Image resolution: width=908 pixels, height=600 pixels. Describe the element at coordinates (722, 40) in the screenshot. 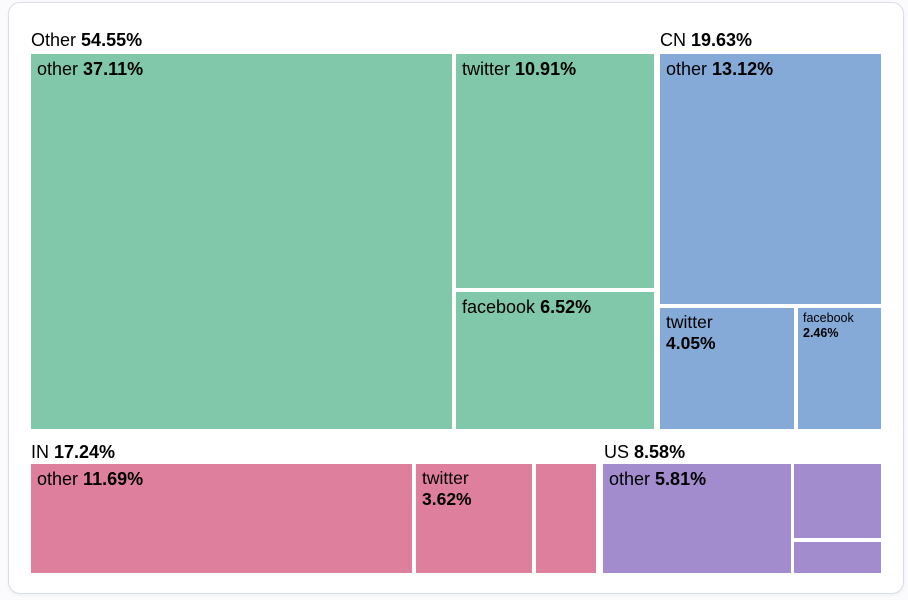

I see `group-value: 19.63%` at that location.